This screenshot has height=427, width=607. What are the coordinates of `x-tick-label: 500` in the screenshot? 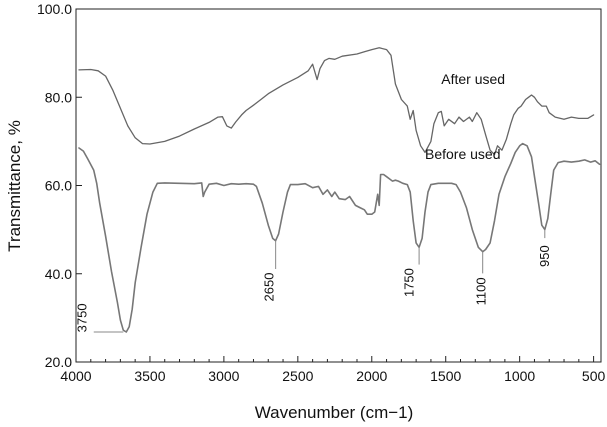 It's located at (594, 376).